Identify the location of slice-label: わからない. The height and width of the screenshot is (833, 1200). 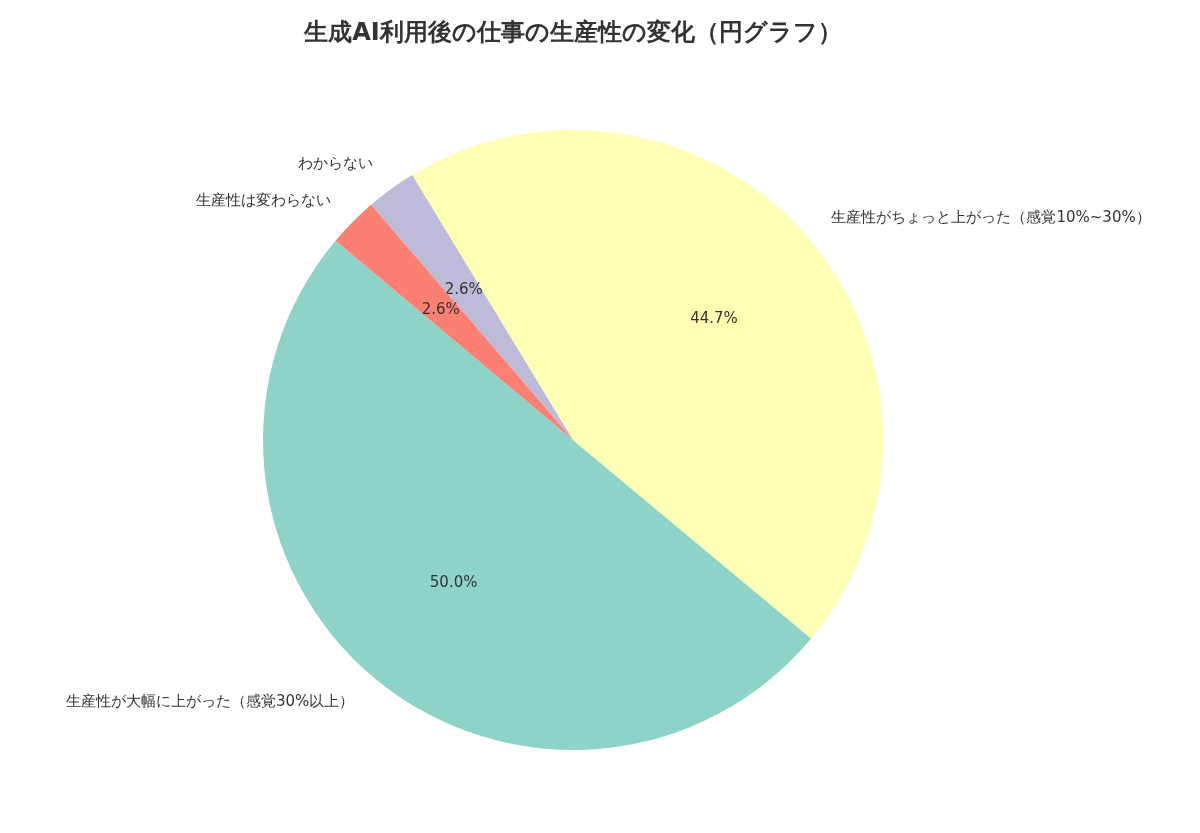
(335, 163).